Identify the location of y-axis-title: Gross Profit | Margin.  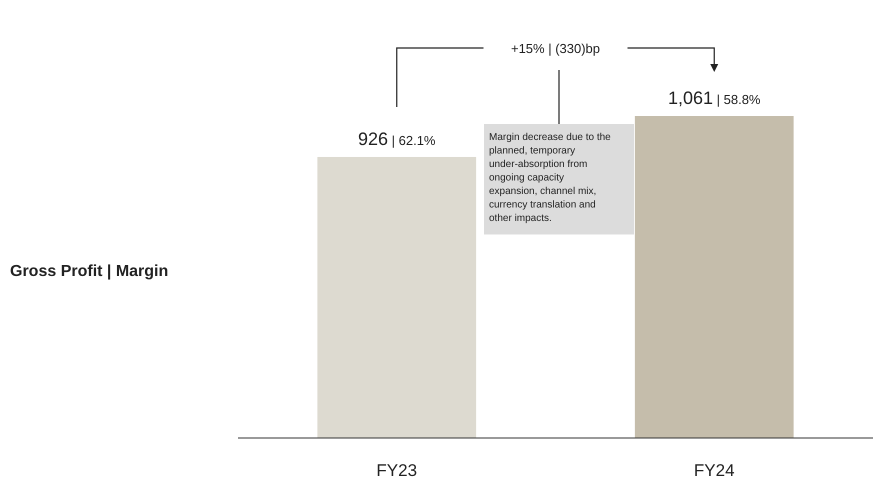
(89, 271).